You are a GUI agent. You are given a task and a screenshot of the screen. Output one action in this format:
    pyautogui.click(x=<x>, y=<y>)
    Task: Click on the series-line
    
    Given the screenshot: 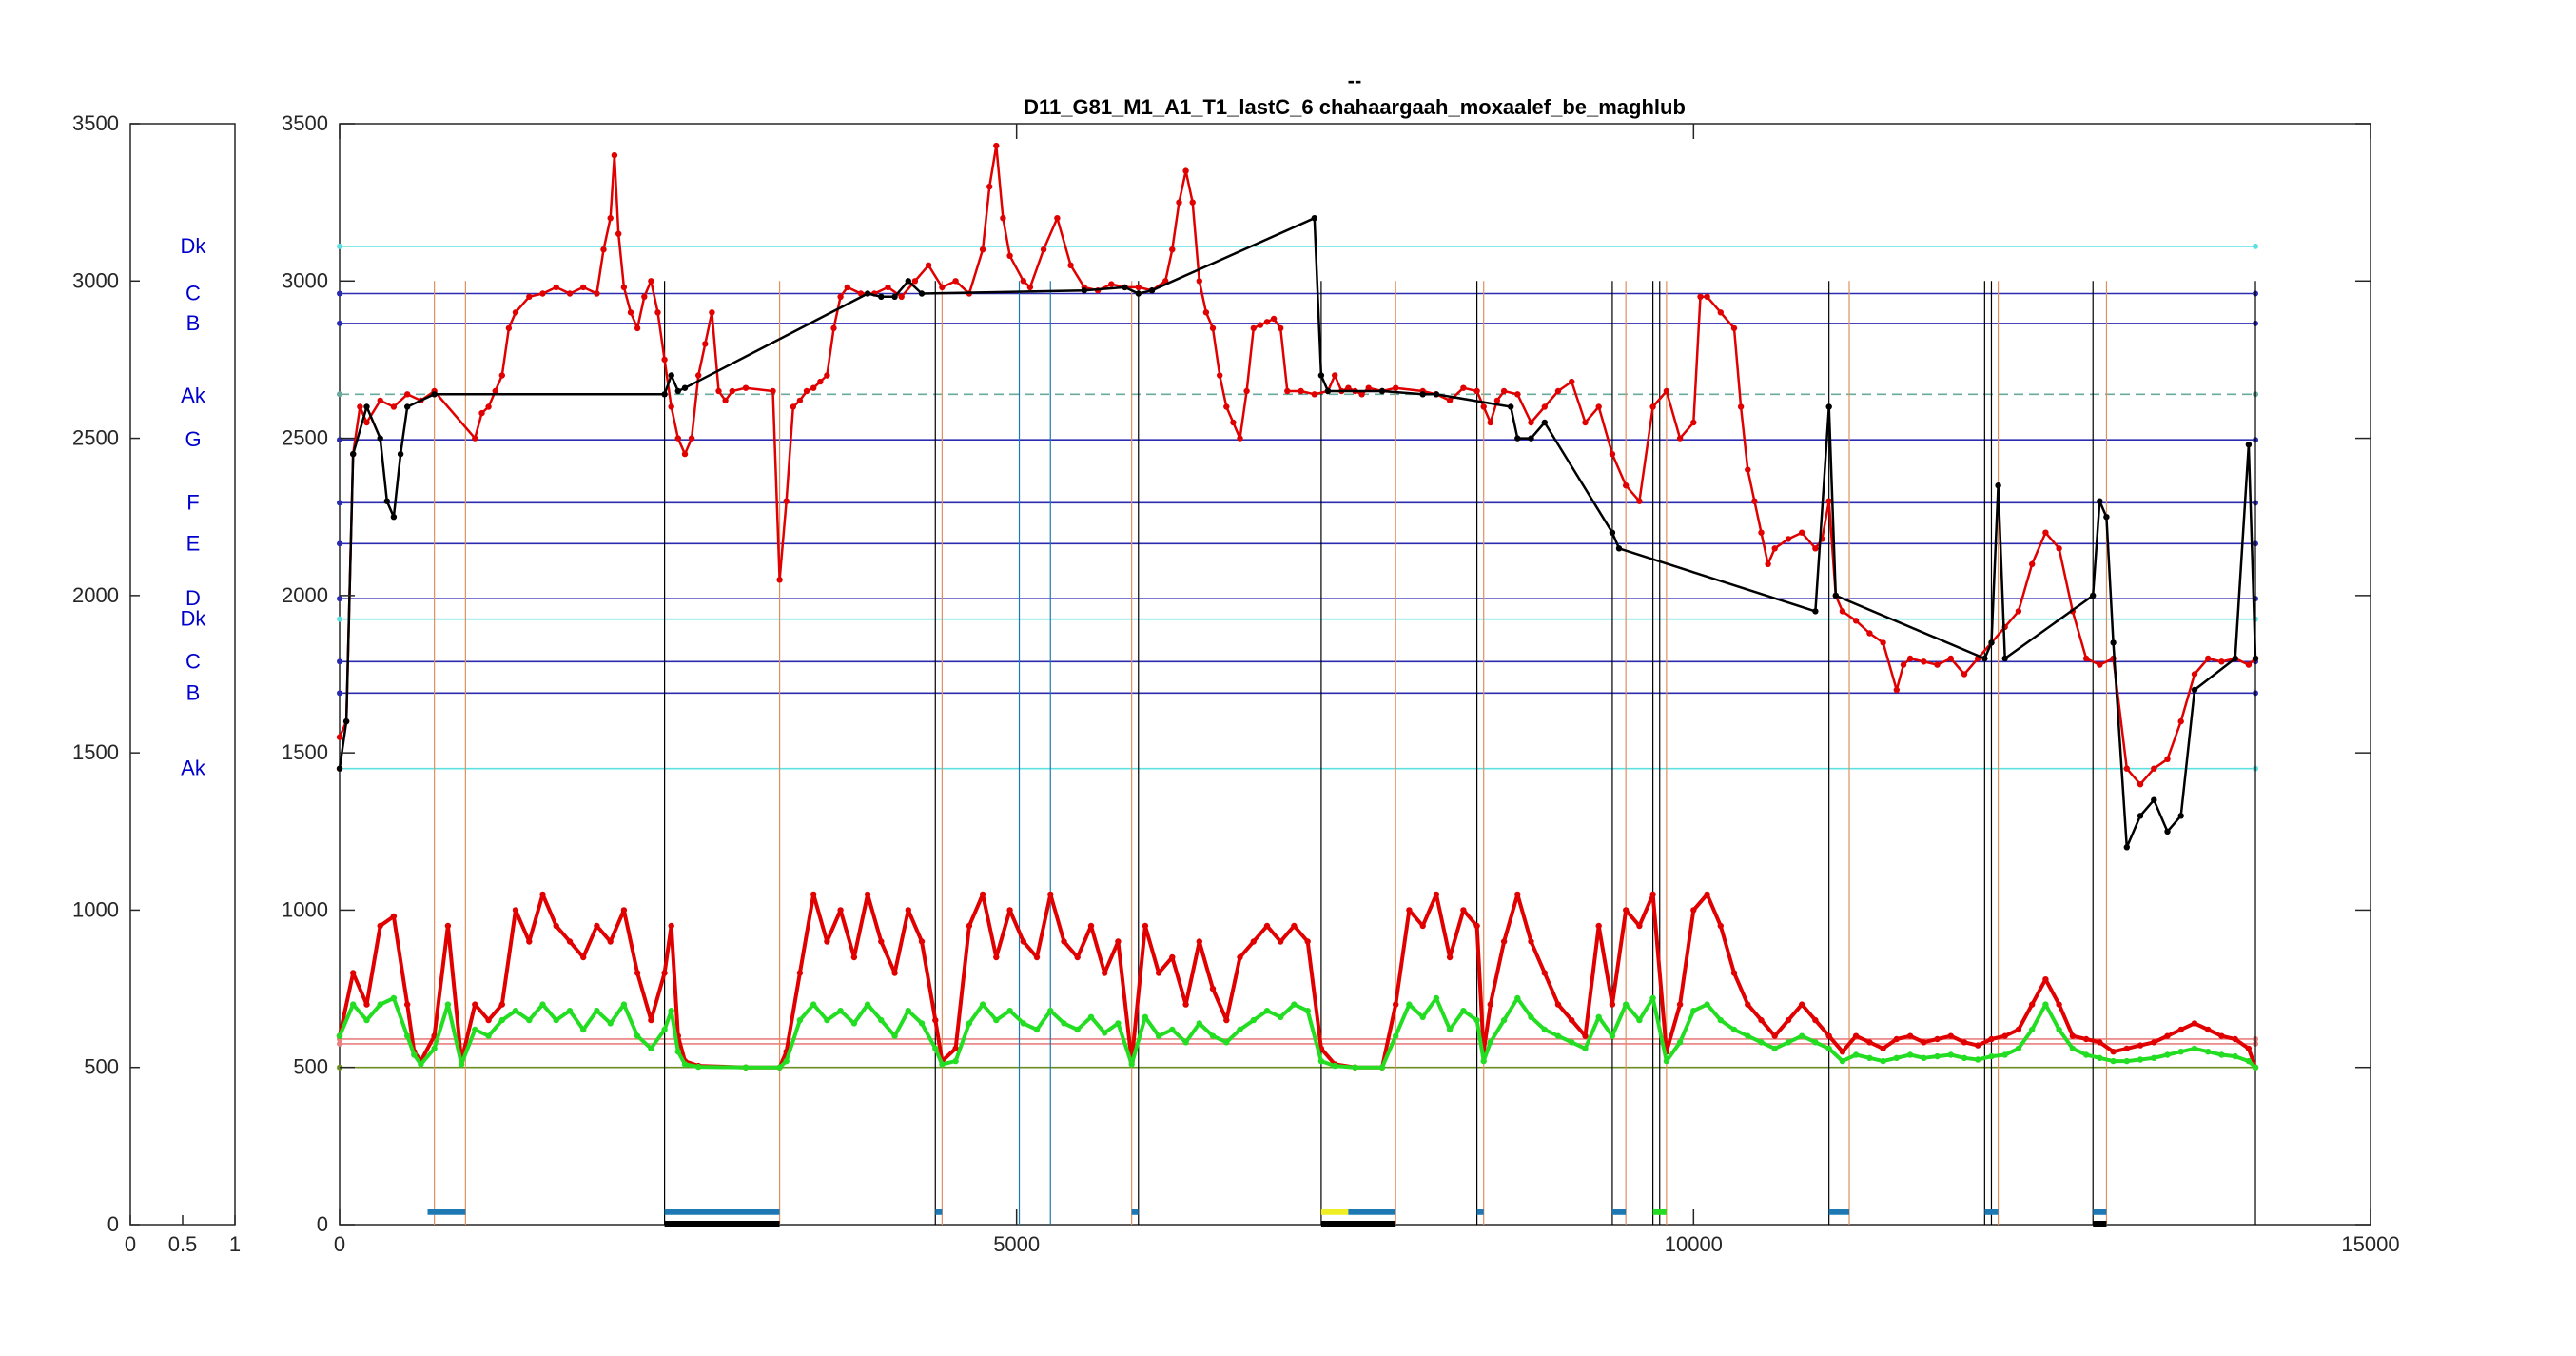 What is the action you would take?
    pyautogui.click(x=1298, y=981)
    